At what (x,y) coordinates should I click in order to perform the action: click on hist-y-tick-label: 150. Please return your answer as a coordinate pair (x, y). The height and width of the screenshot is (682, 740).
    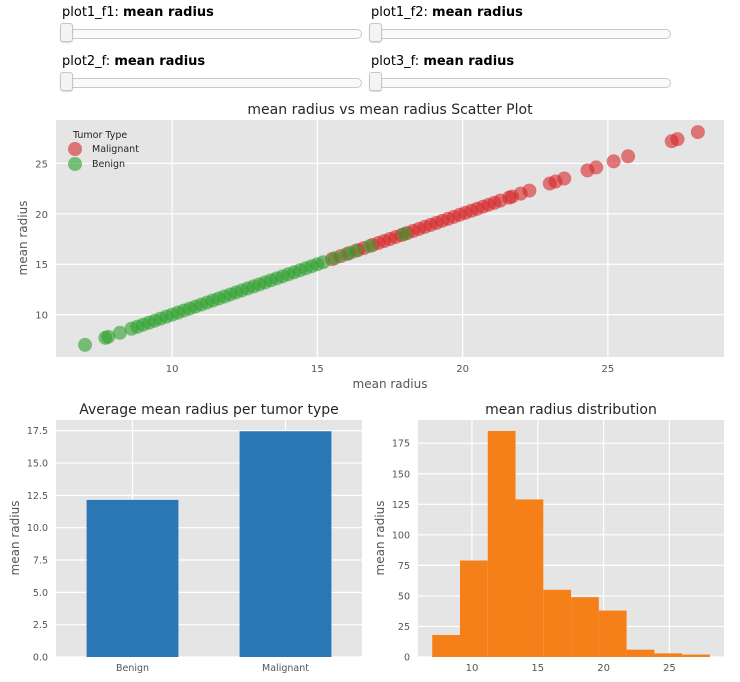
    Looking at the image, I should click on (401, 474).